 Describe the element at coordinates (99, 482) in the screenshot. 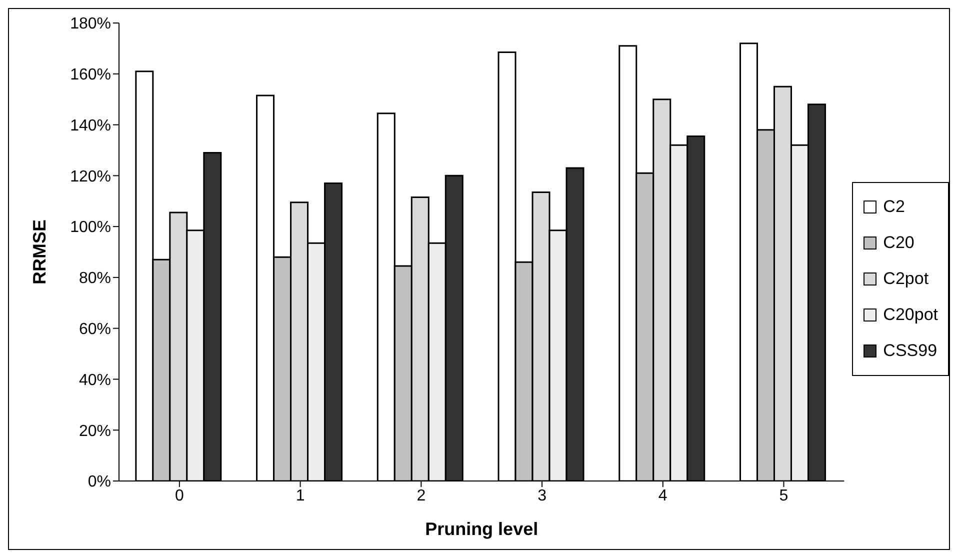

I see `y-tick-label: 0%` at that location.